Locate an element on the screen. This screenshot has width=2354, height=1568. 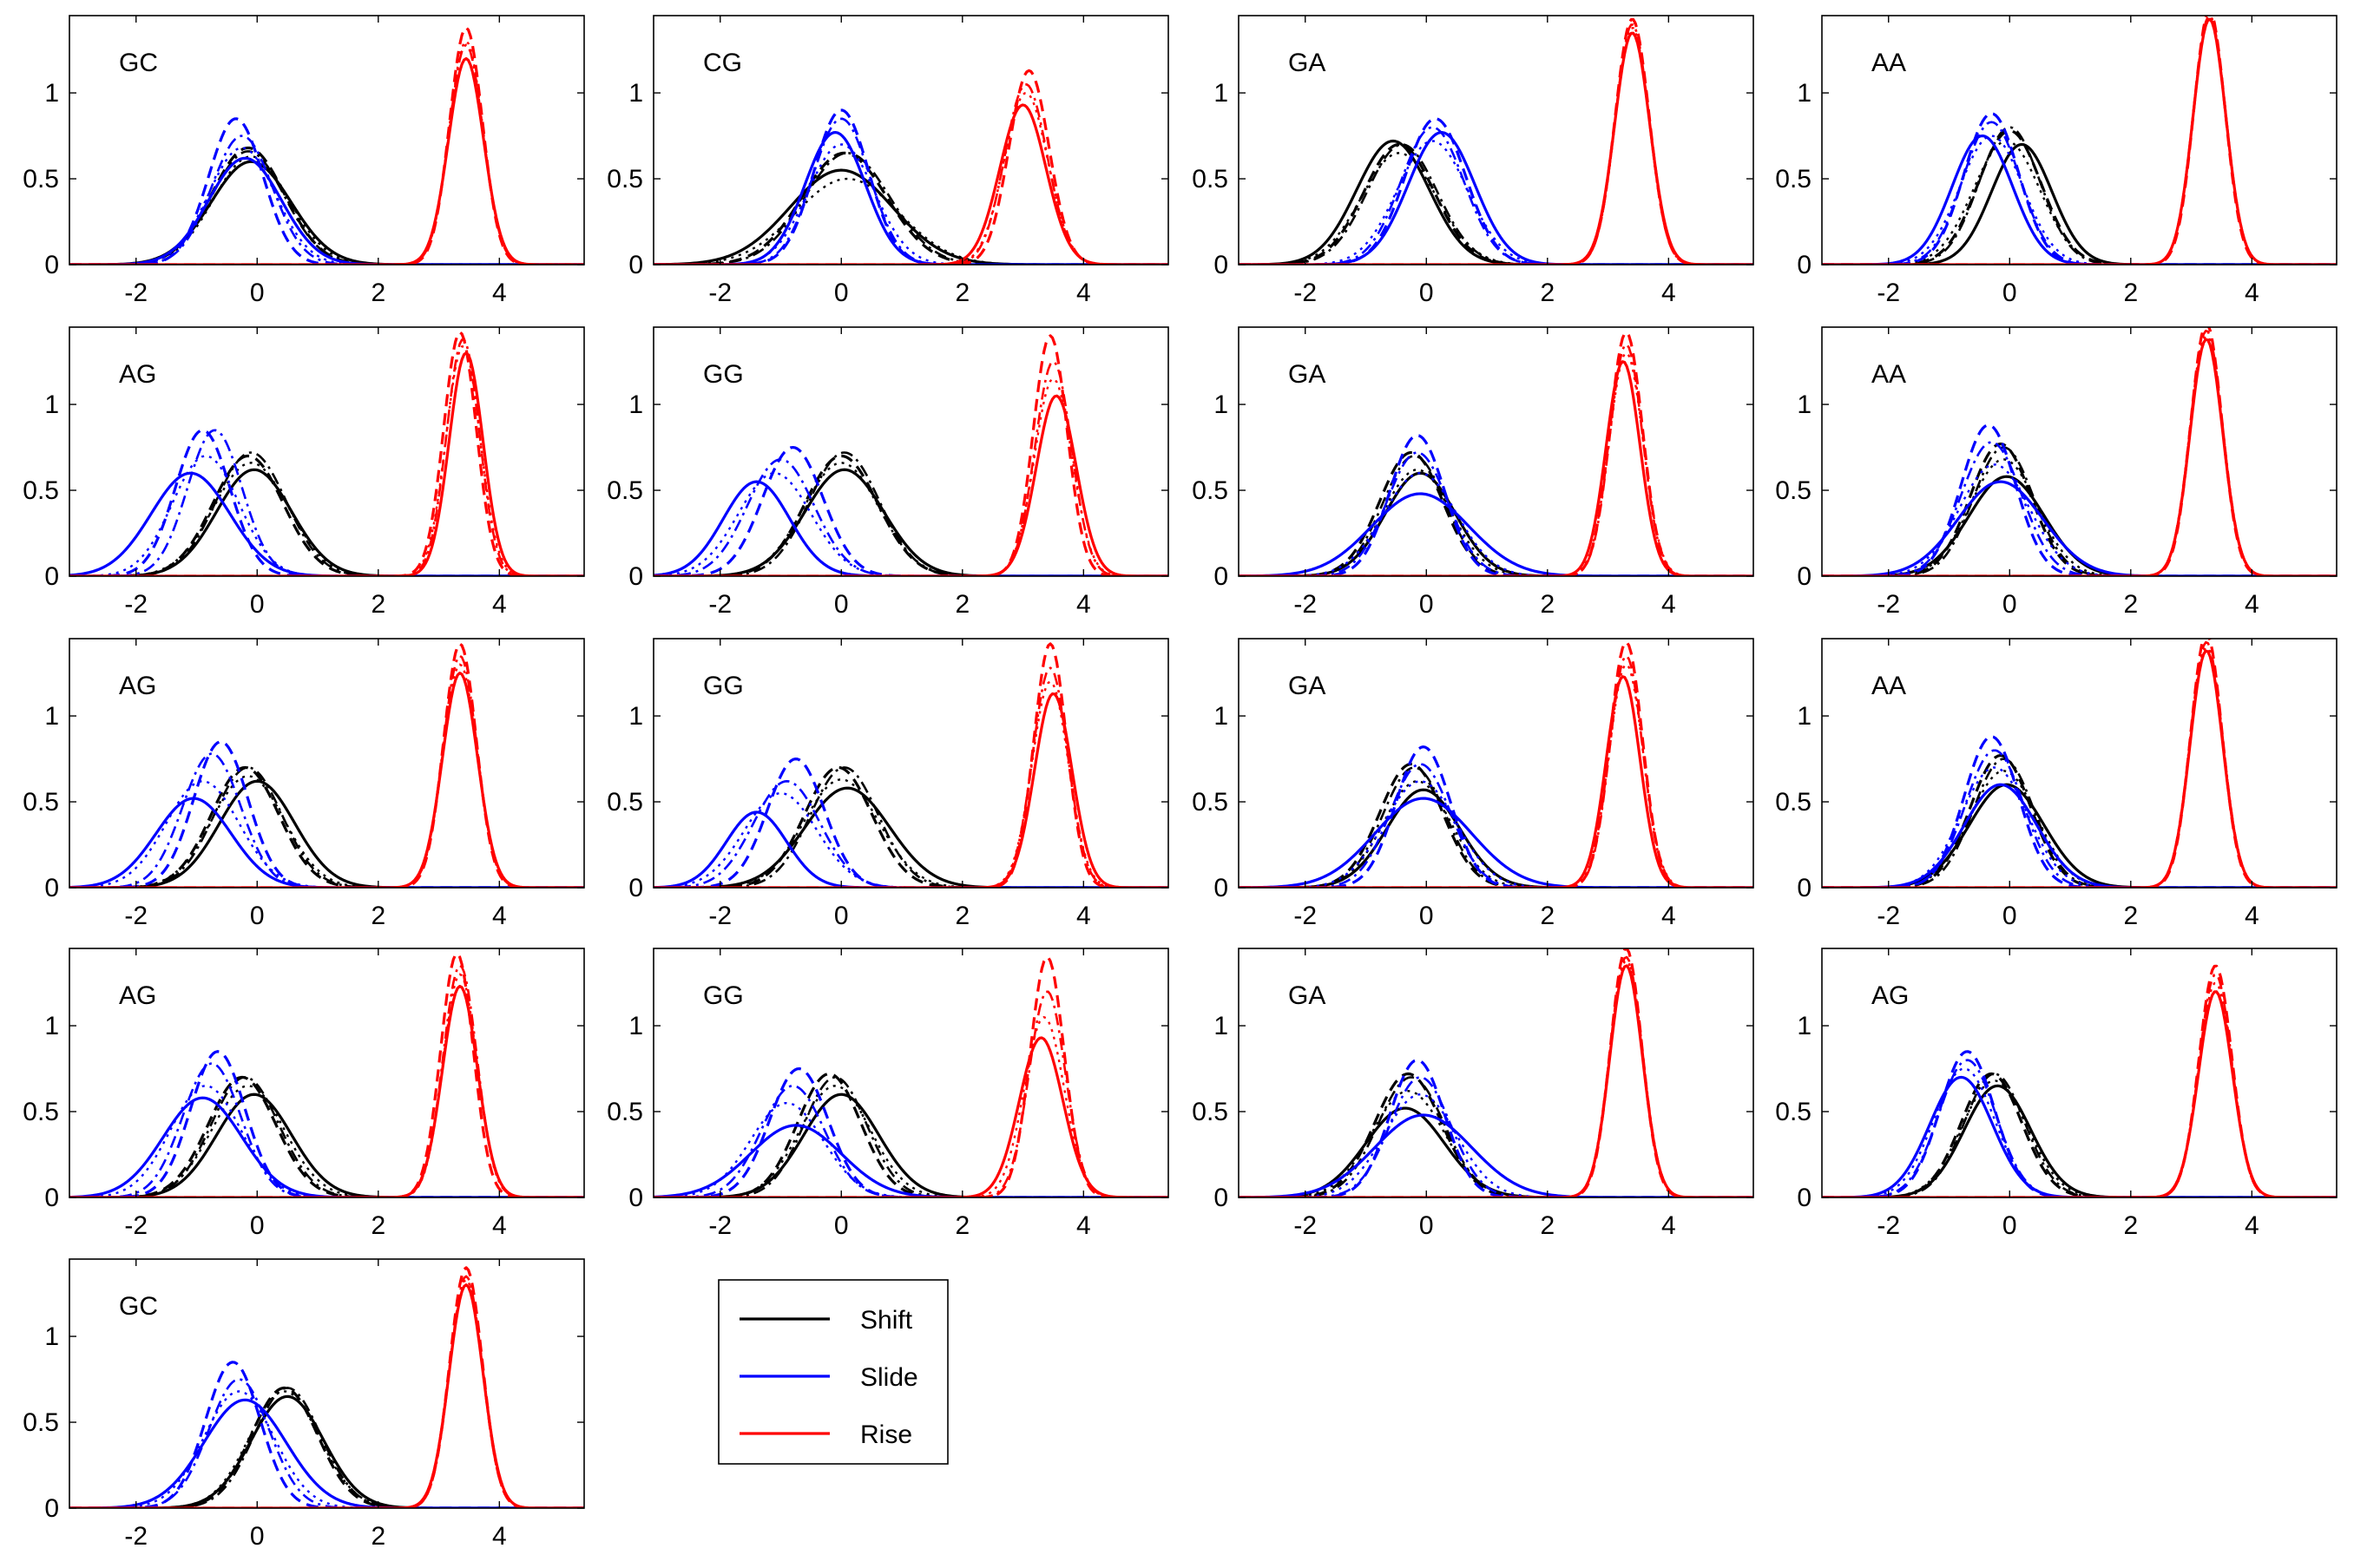
panel-12: -2 0 2 4 0 0.5 1 AG is located at coordinates (304, 1094).